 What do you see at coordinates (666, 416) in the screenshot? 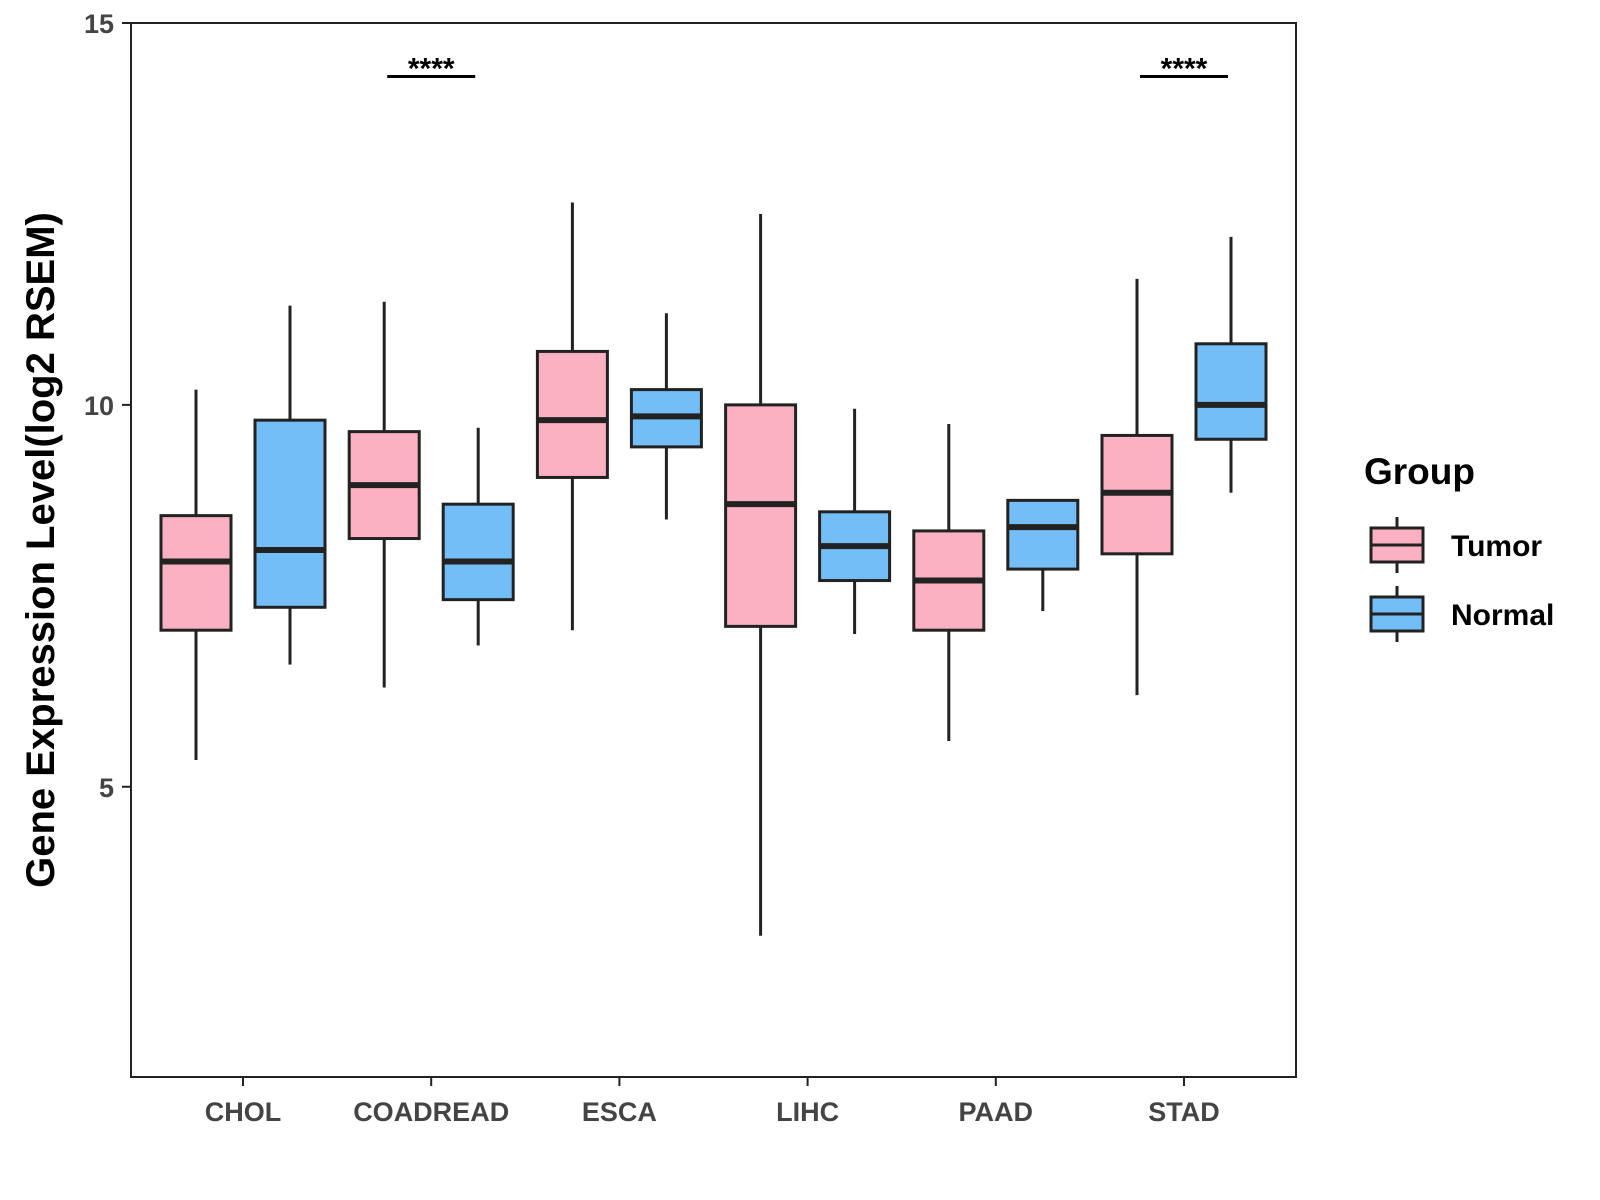
I see `box-esca-normal` at bounding box center [666, 416].